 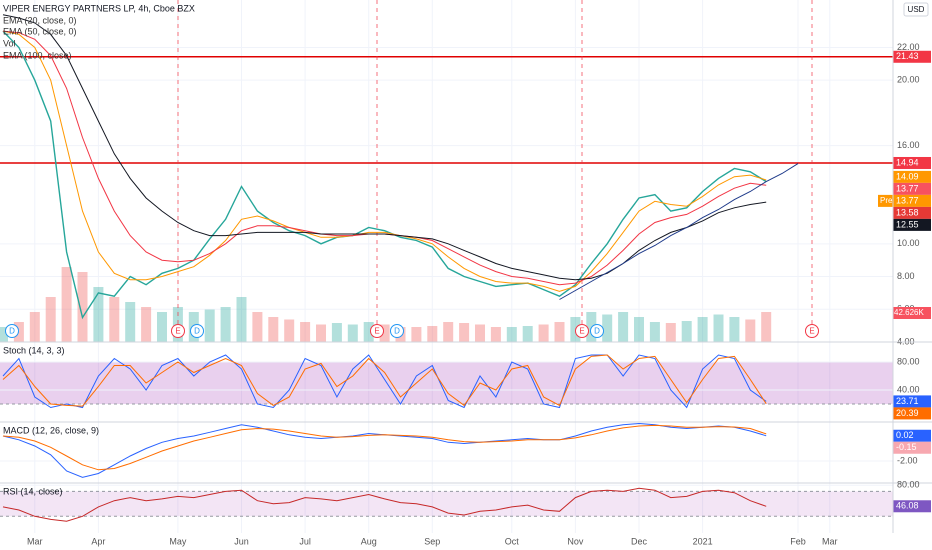 What do you see at coordinates (908, 47) in the screenshot?
I see `y-tick-label: 22.00` at bounding box center [908, 47].